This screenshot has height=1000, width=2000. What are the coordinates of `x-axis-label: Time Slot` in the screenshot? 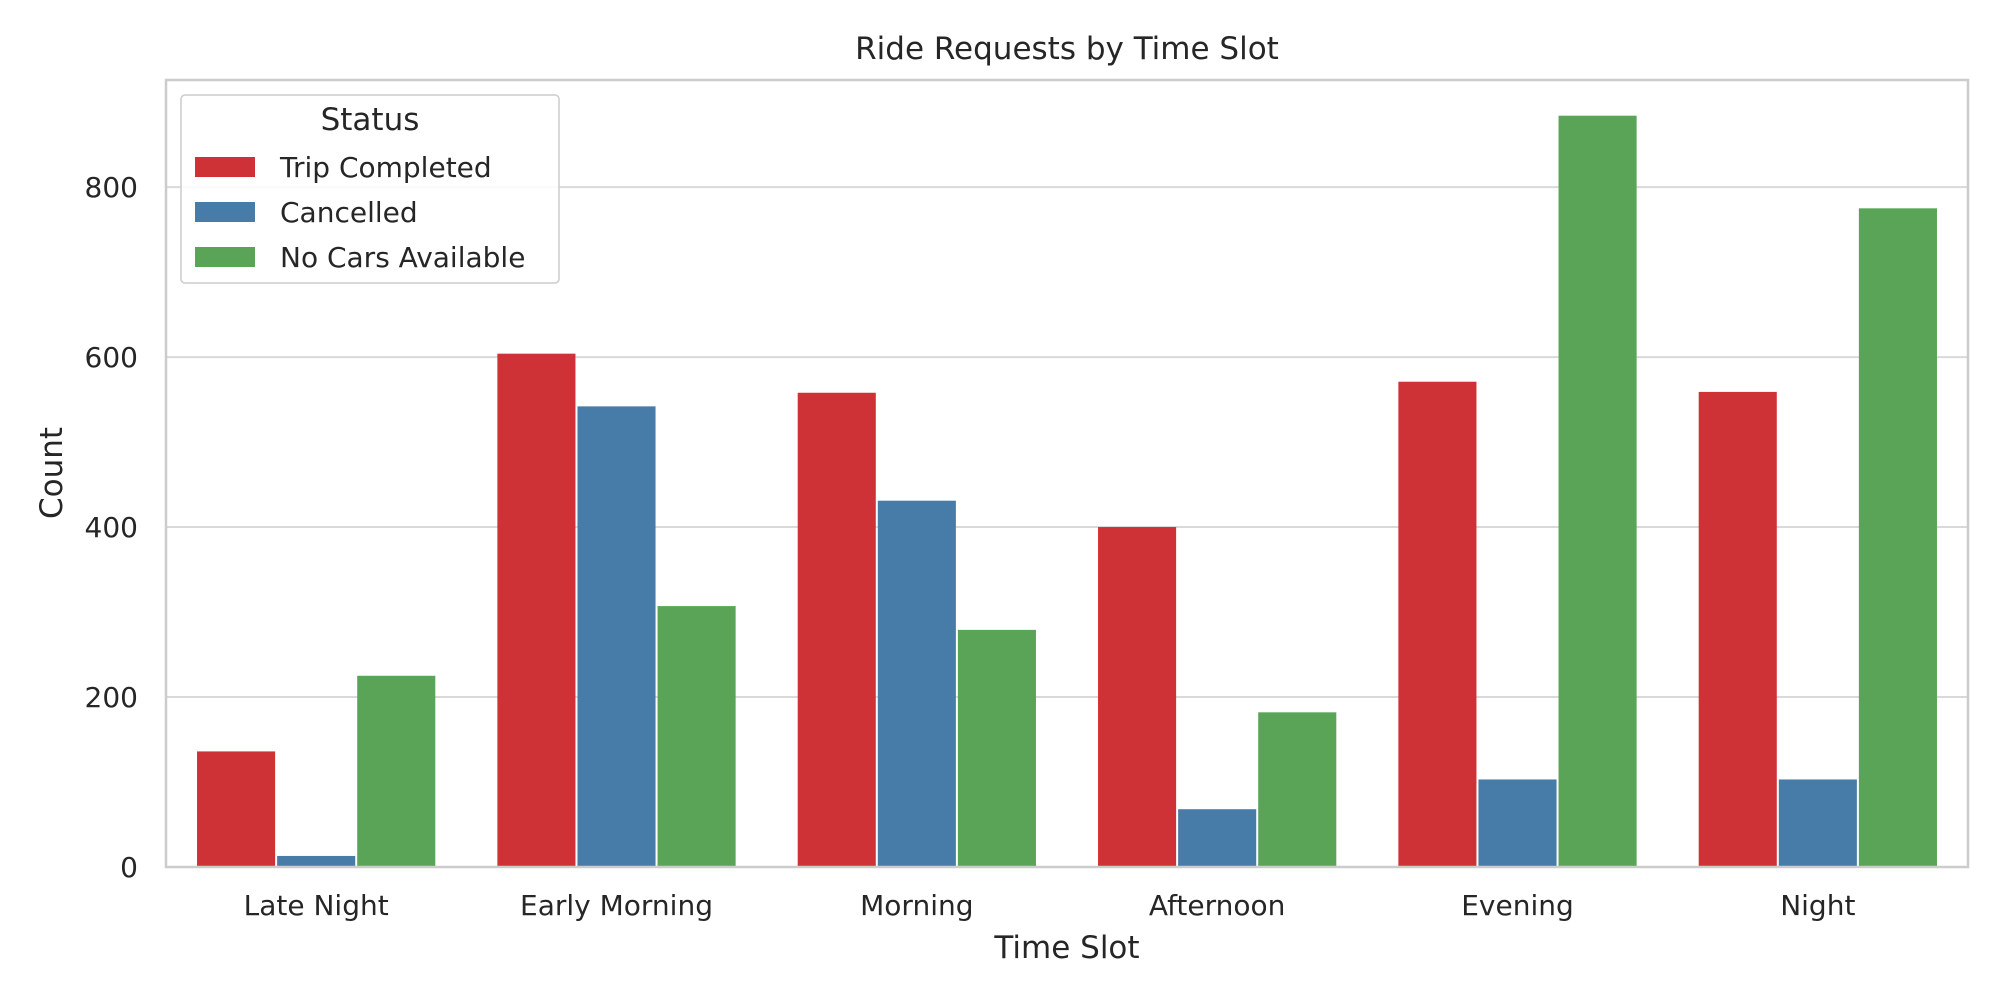 It's located at (1066, 948).